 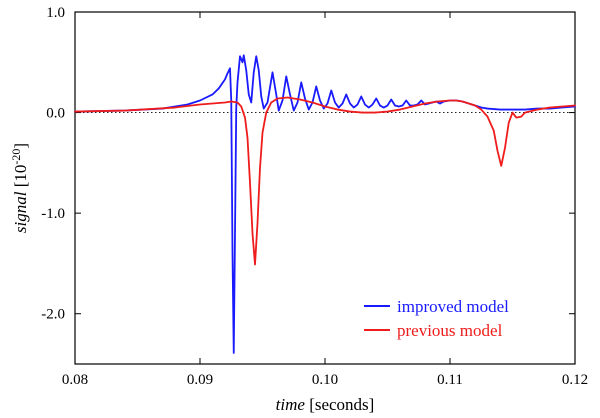 I want to click on y-axis-label: signal [10-20], so click(x=19, y=188).